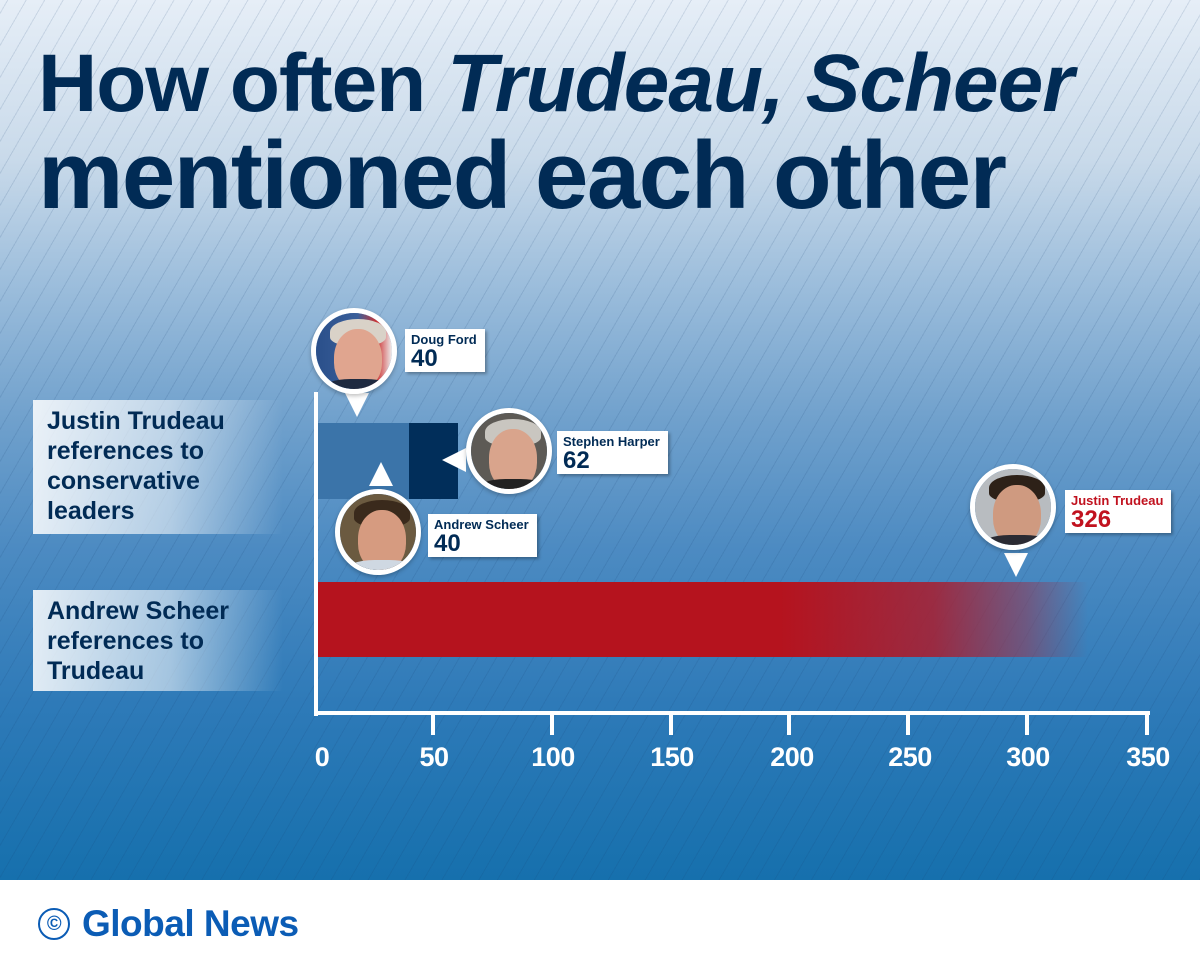 The width and height of the screenshot is (1200, 965). Describe the element at coordinates (910, 757) in the screenshot. I see `x-tick-label: 250` at that location.